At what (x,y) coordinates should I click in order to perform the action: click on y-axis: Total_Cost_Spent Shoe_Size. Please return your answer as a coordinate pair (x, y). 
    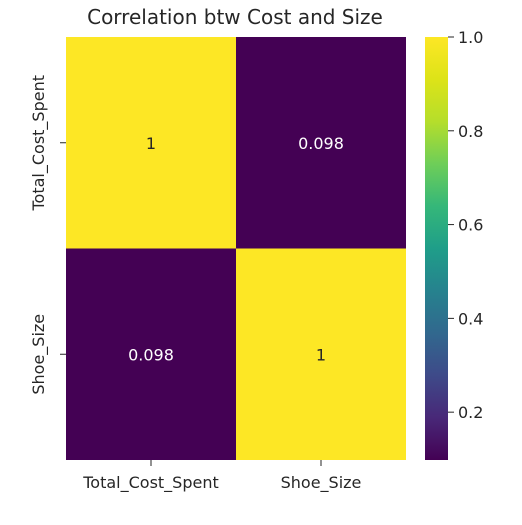
    Looking at the image, I should click on (47, 235).